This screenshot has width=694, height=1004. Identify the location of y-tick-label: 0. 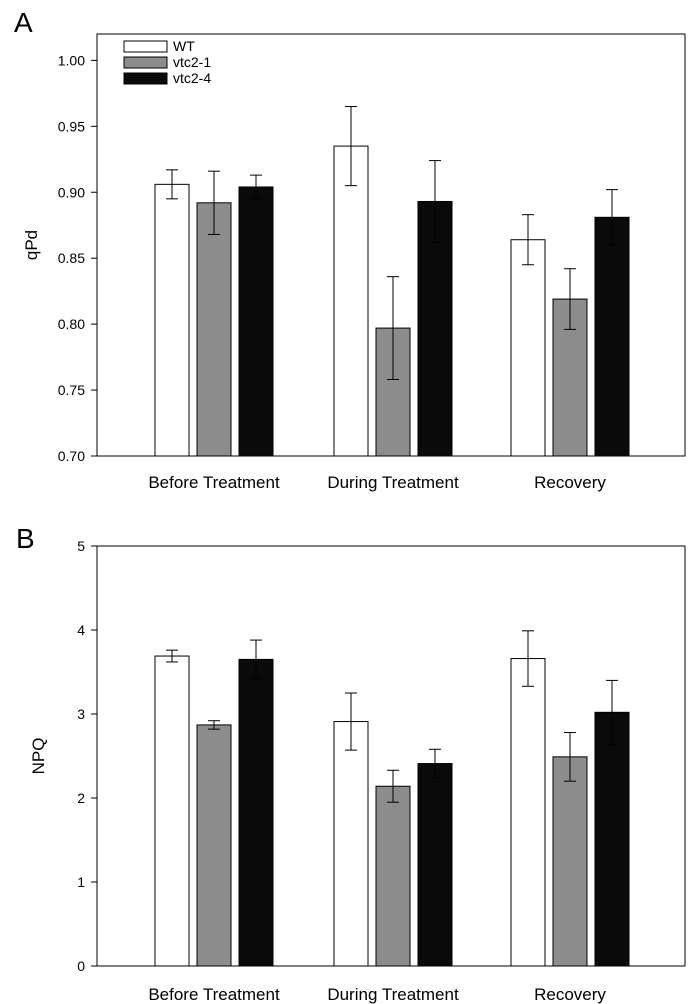
(81, 966).